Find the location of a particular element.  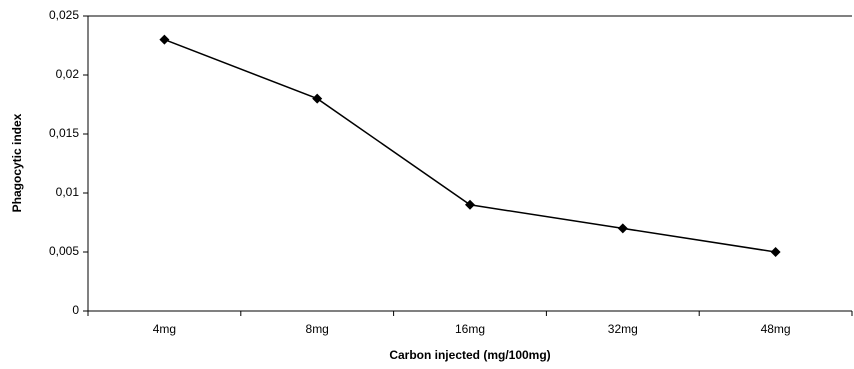

x-axis-title: Carbon injected (mg/100mg) is located at coordinates (469, 355).